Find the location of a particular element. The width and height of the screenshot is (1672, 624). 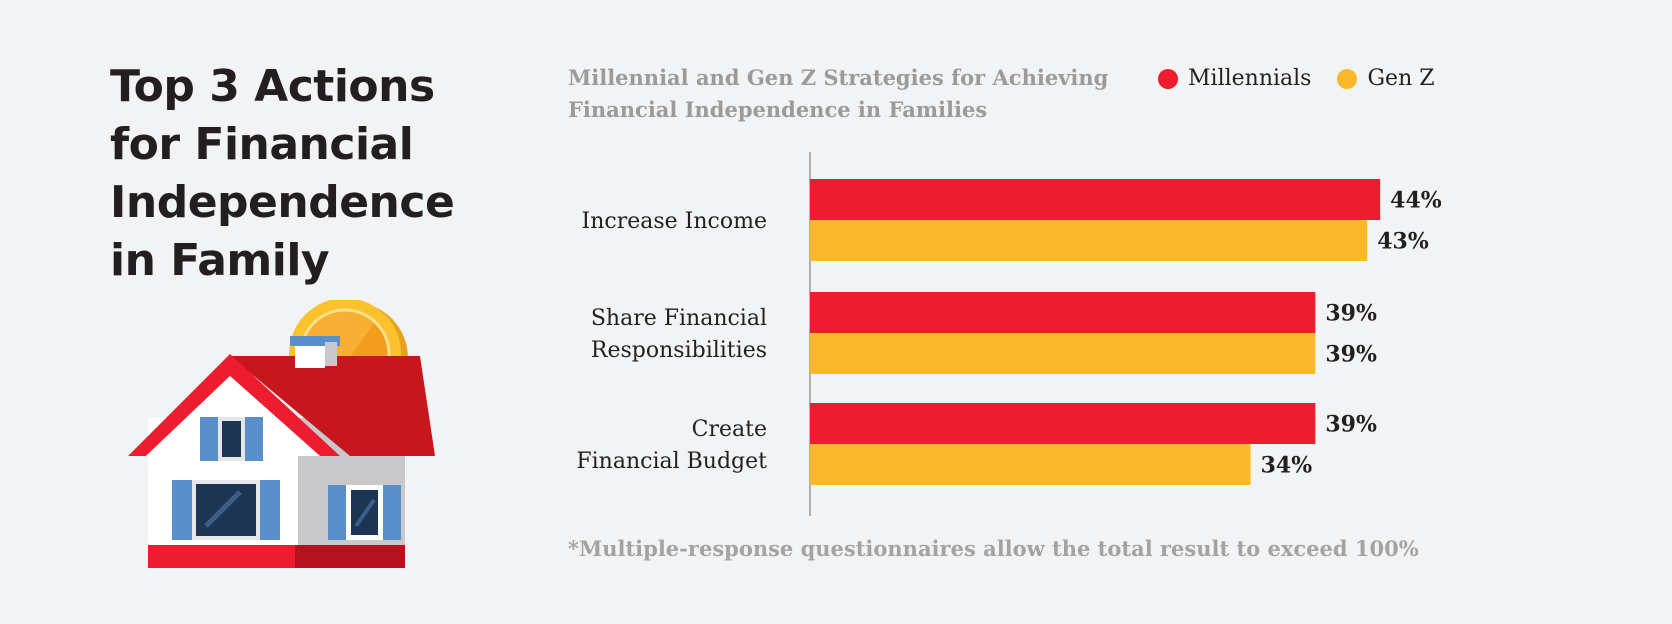

page-title-line: Independence is located at coordinates (282, 202).